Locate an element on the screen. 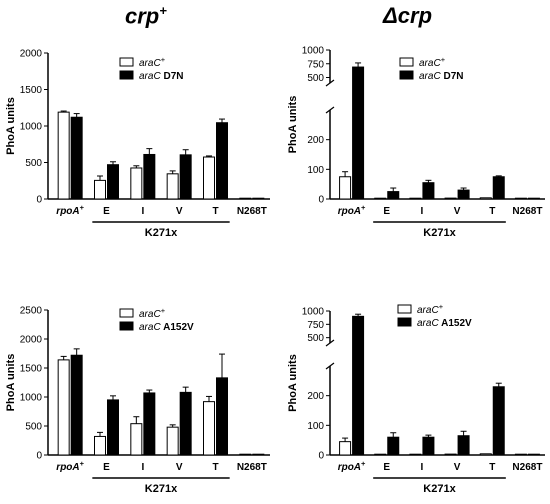  panel-a-category-label: T is located at coordinates (215, 211).